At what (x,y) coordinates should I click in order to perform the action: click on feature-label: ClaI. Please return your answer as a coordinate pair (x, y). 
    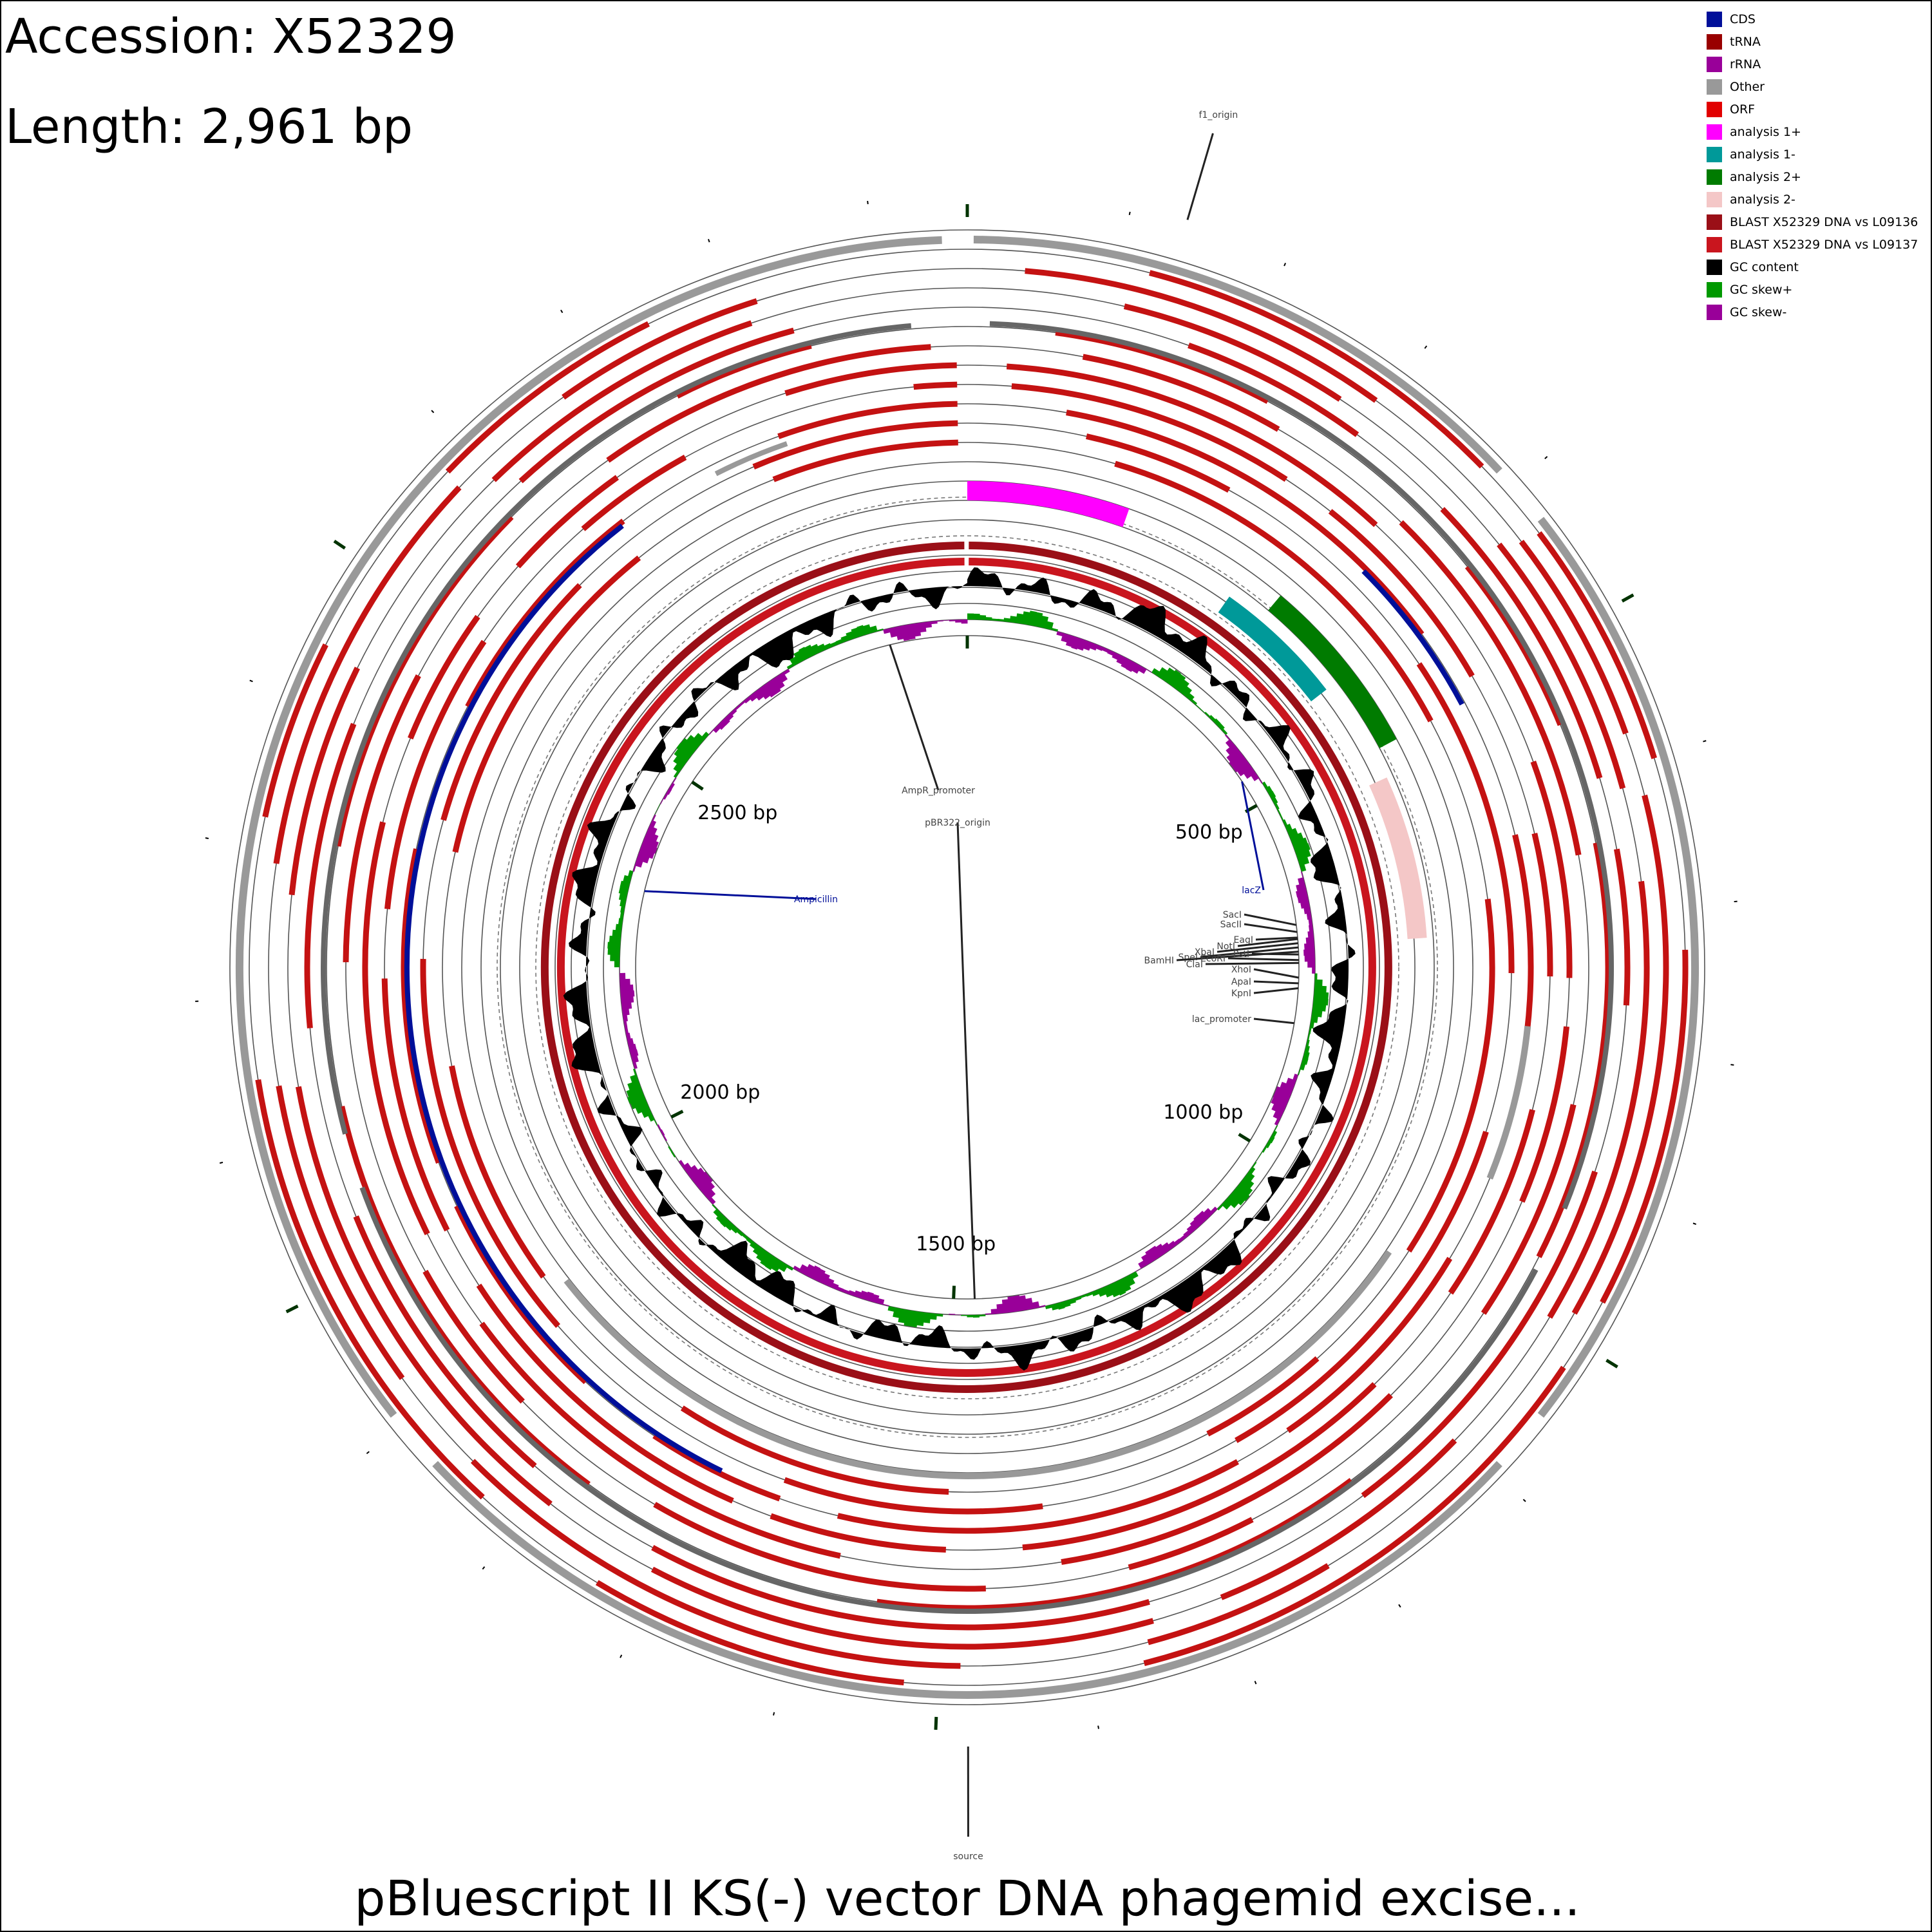
    Looking at the image, I should click on (1194, 965).